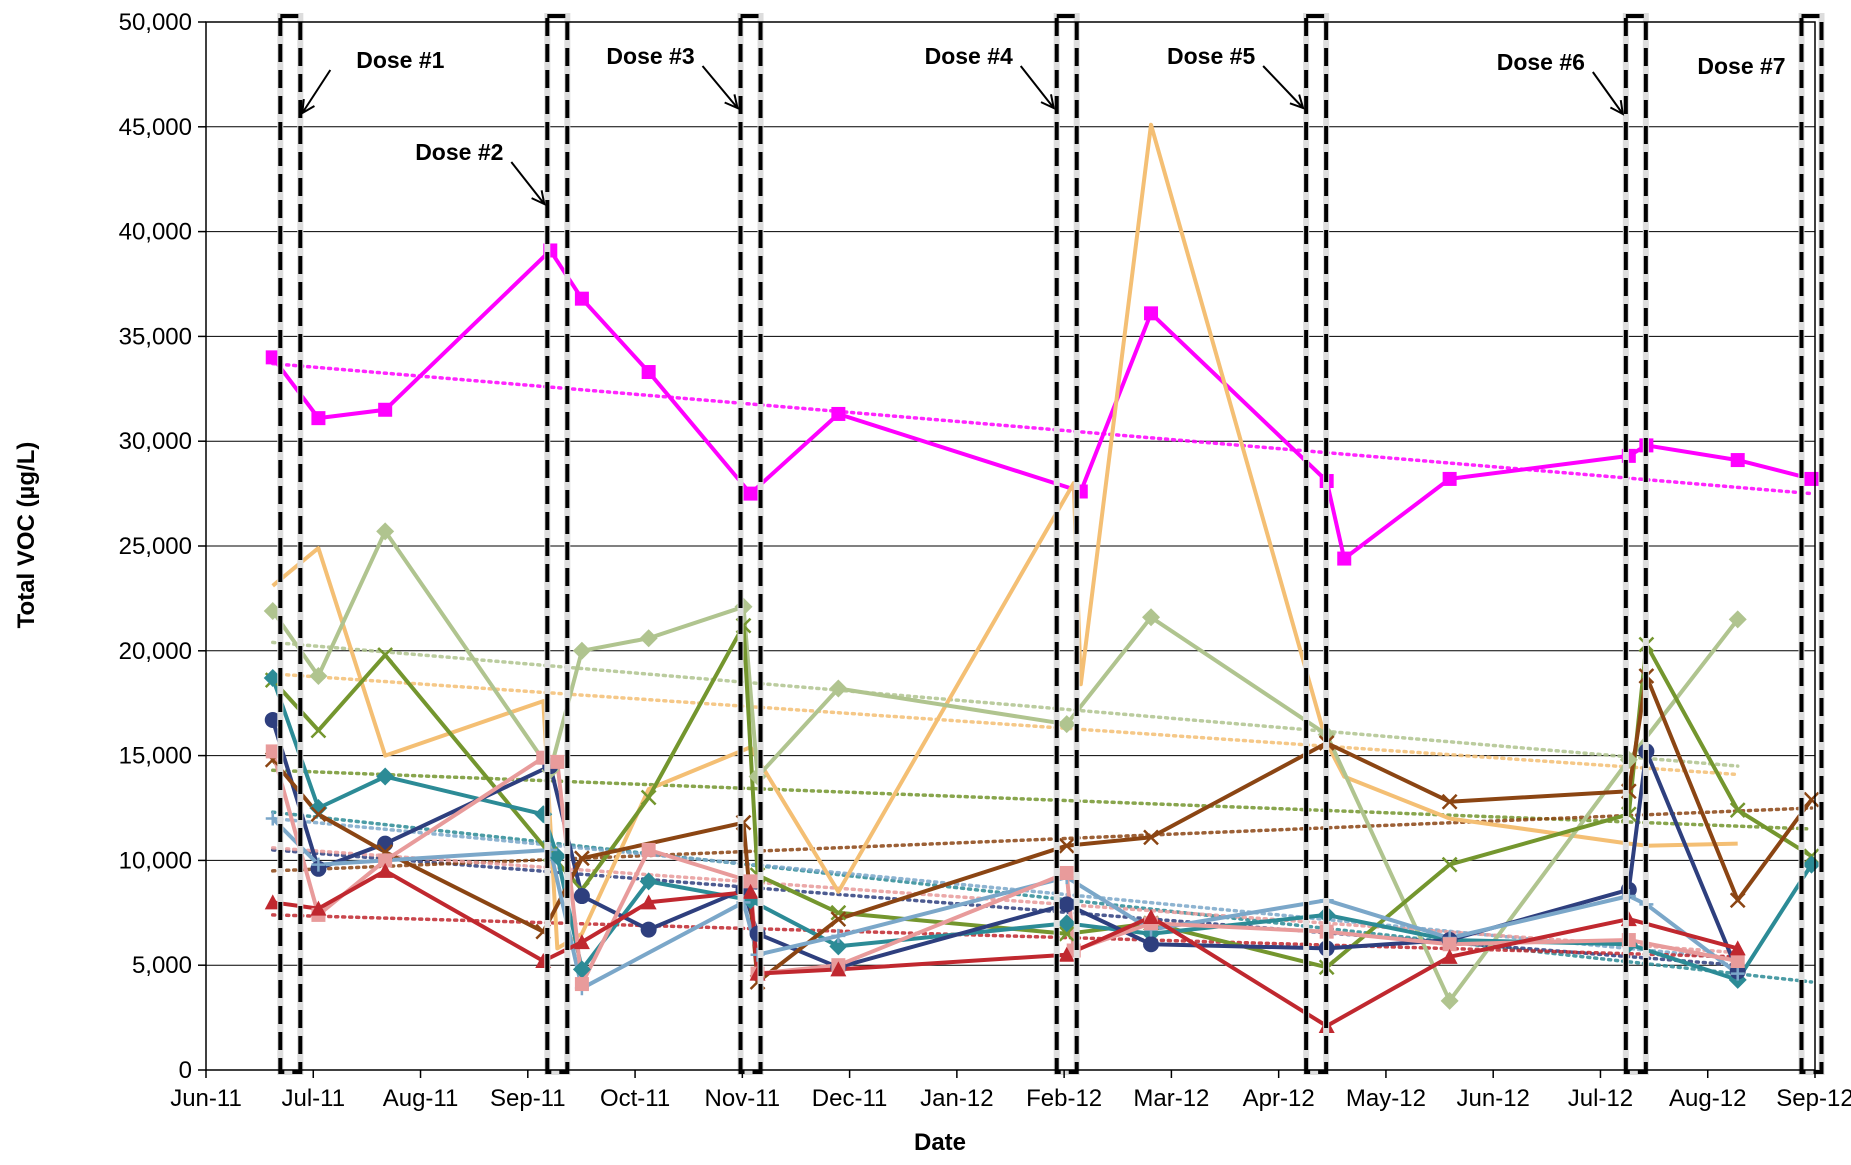 This screenshot has width=1851, height=1165. Describe the element at coordinates (850, 1098) in the screenshot. I see `x-tick-label: Dec-11` at that location.